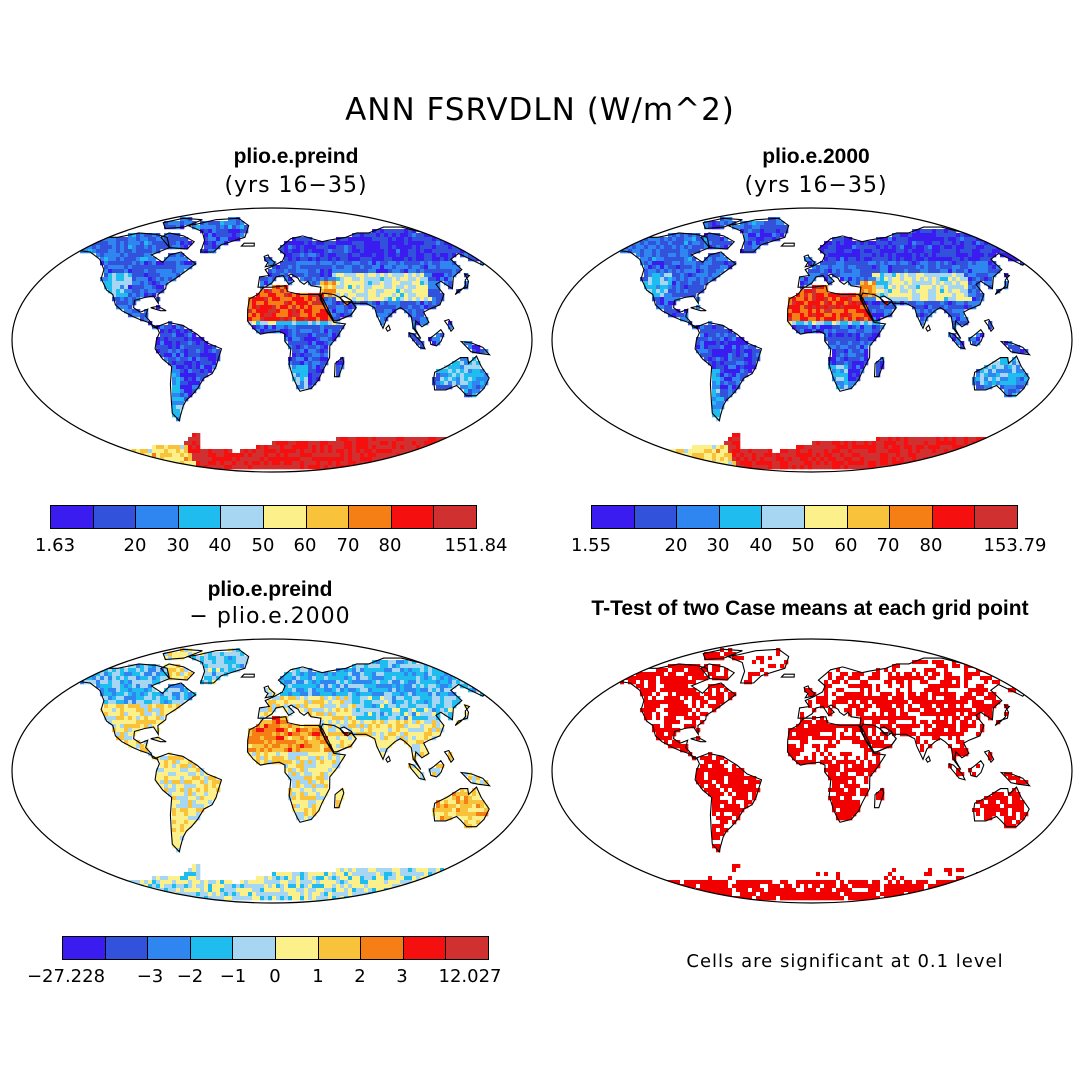 The width and height of the screenshot is (1080, 1080). I want to click on colorbar-label: 151.84, so click(476, 545).